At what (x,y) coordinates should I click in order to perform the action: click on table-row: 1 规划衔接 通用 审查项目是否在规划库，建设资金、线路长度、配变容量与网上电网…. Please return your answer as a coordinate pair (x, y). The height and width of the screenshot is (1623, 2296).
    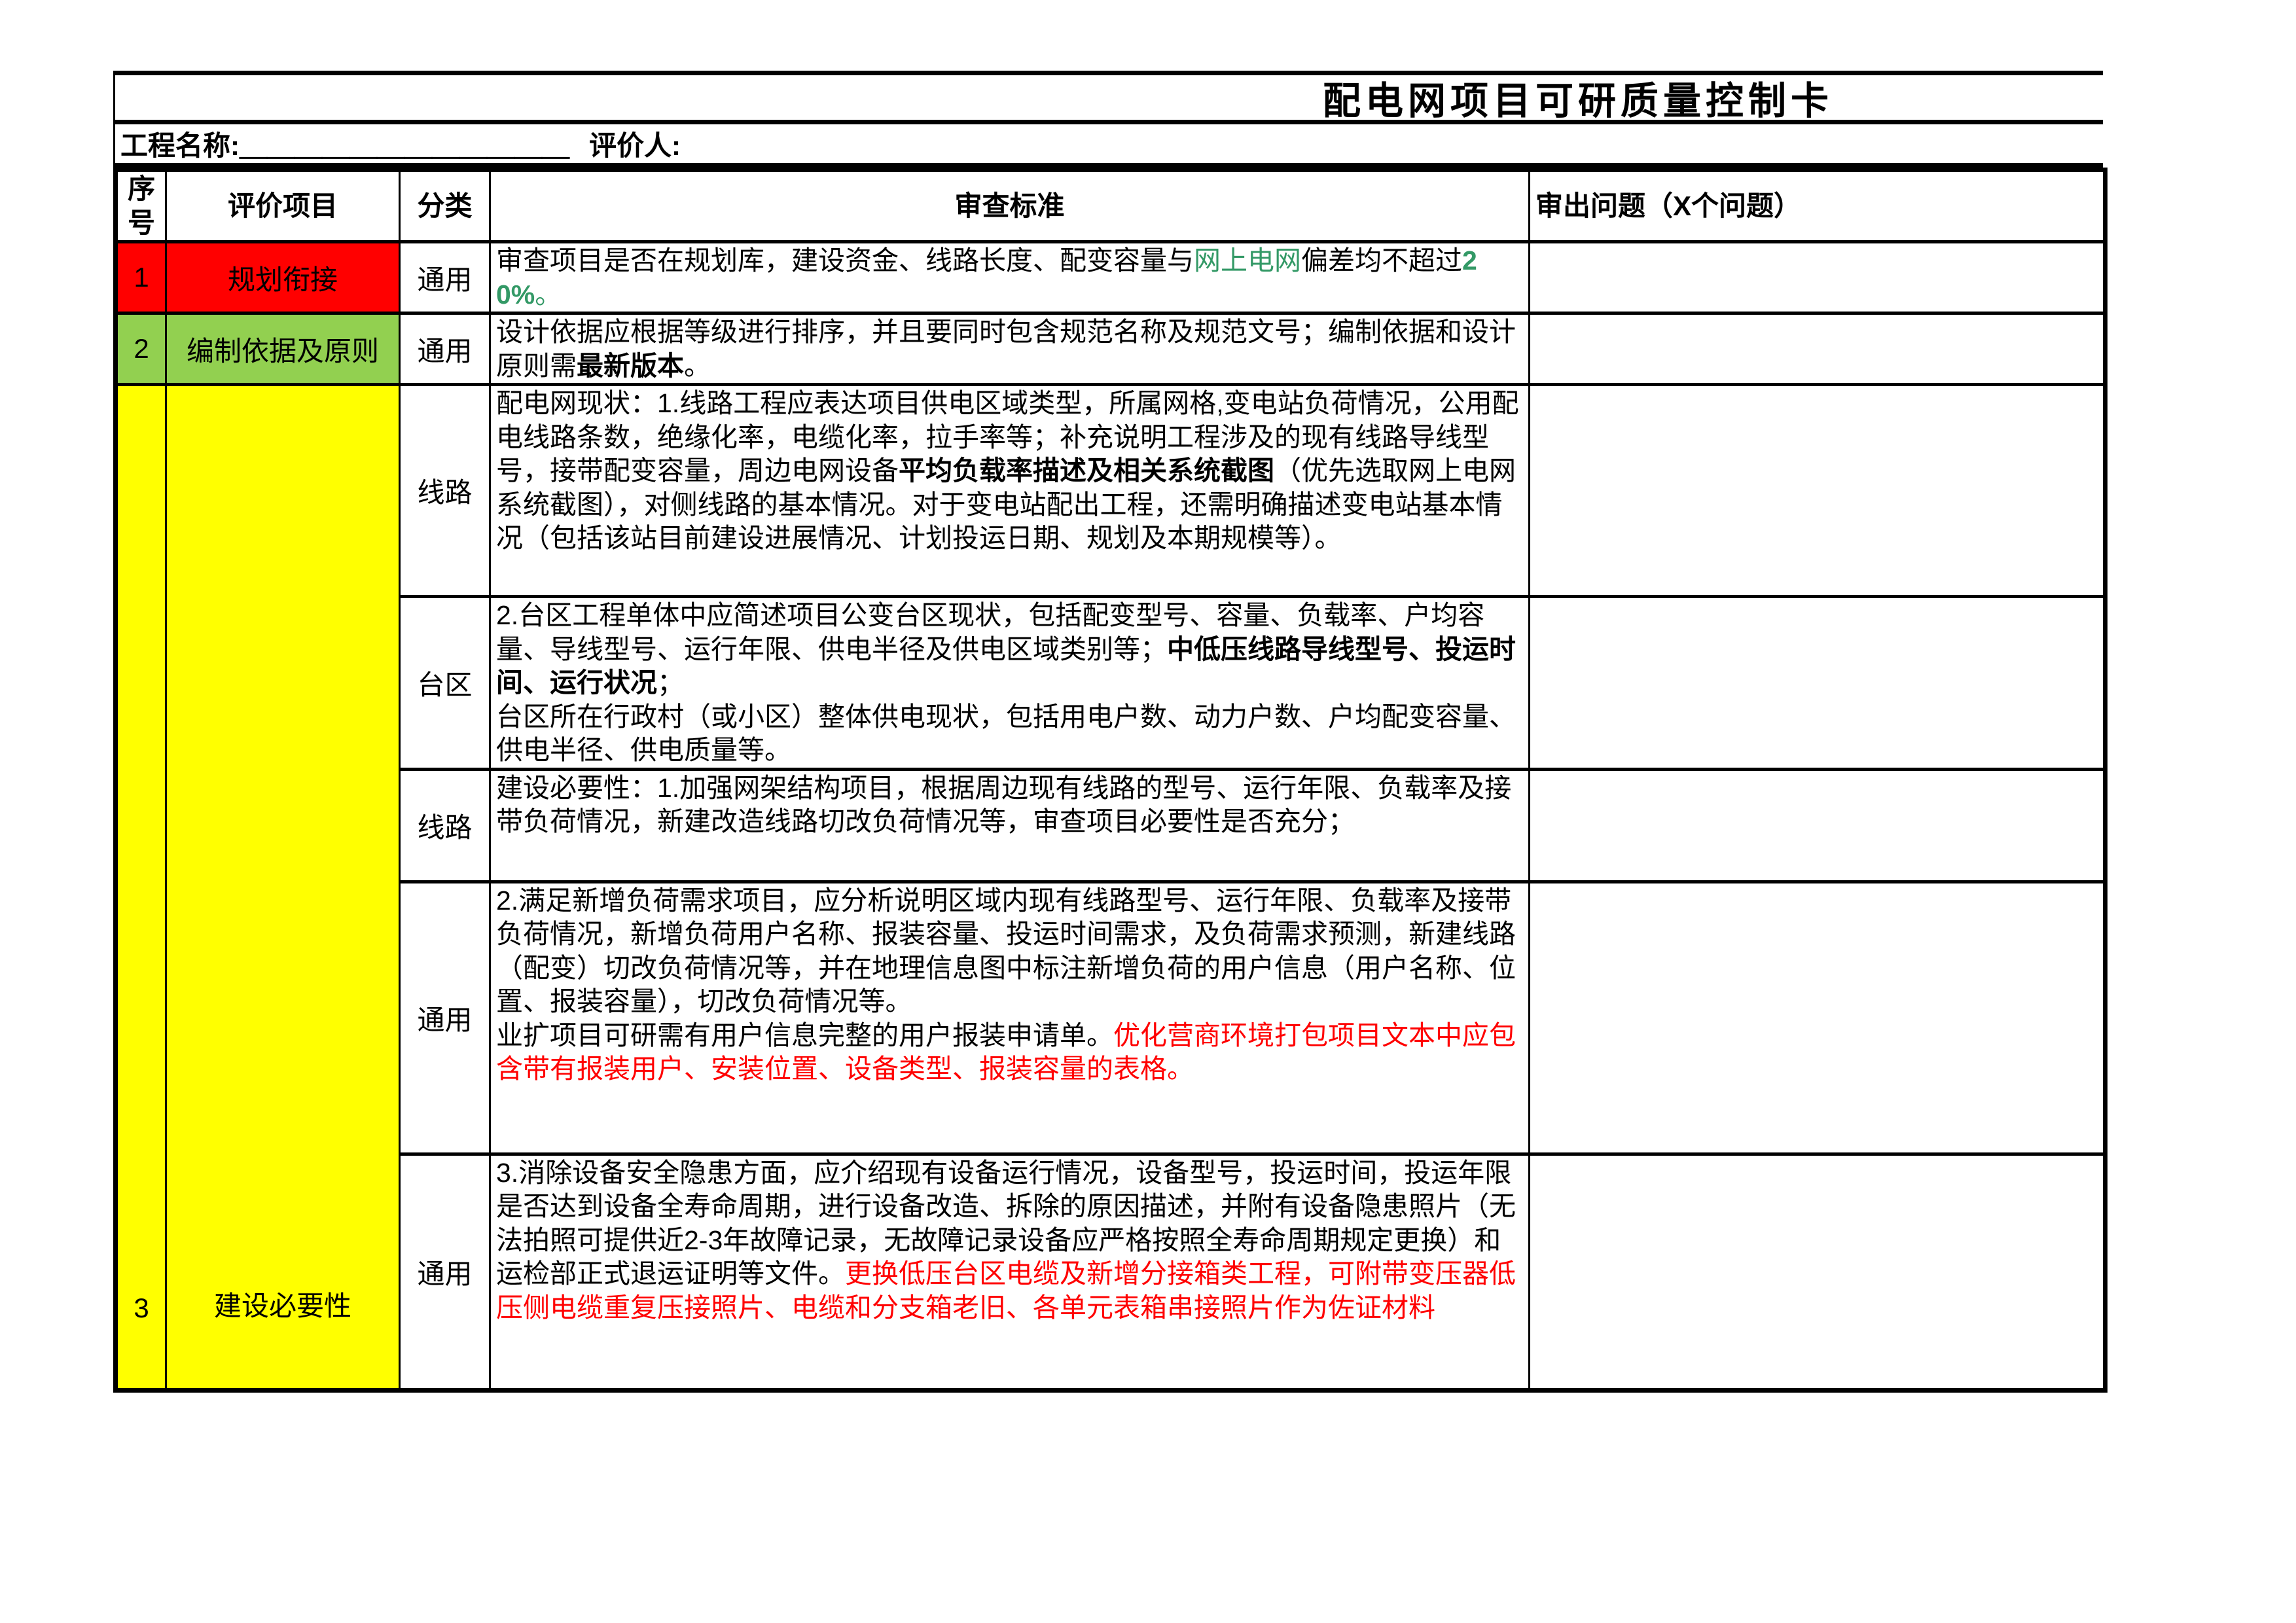
    Looking at the image, I should click on (1110, 277).